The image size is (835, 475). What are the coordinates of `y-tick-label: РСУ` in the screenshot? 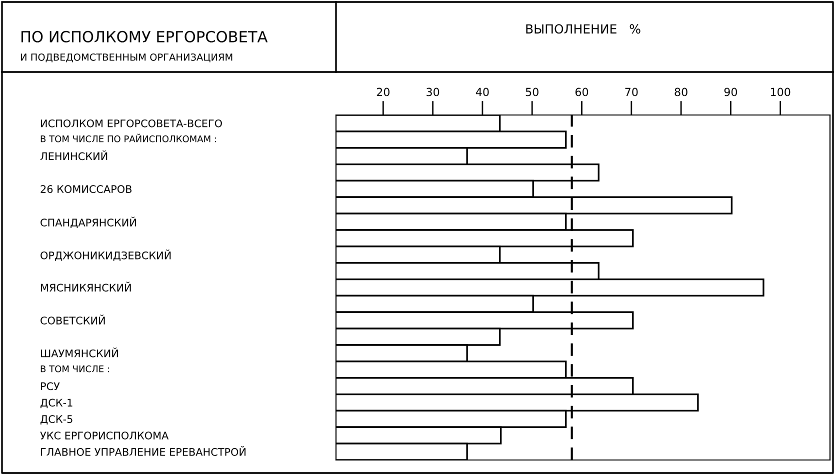 It's located at (50, 386).